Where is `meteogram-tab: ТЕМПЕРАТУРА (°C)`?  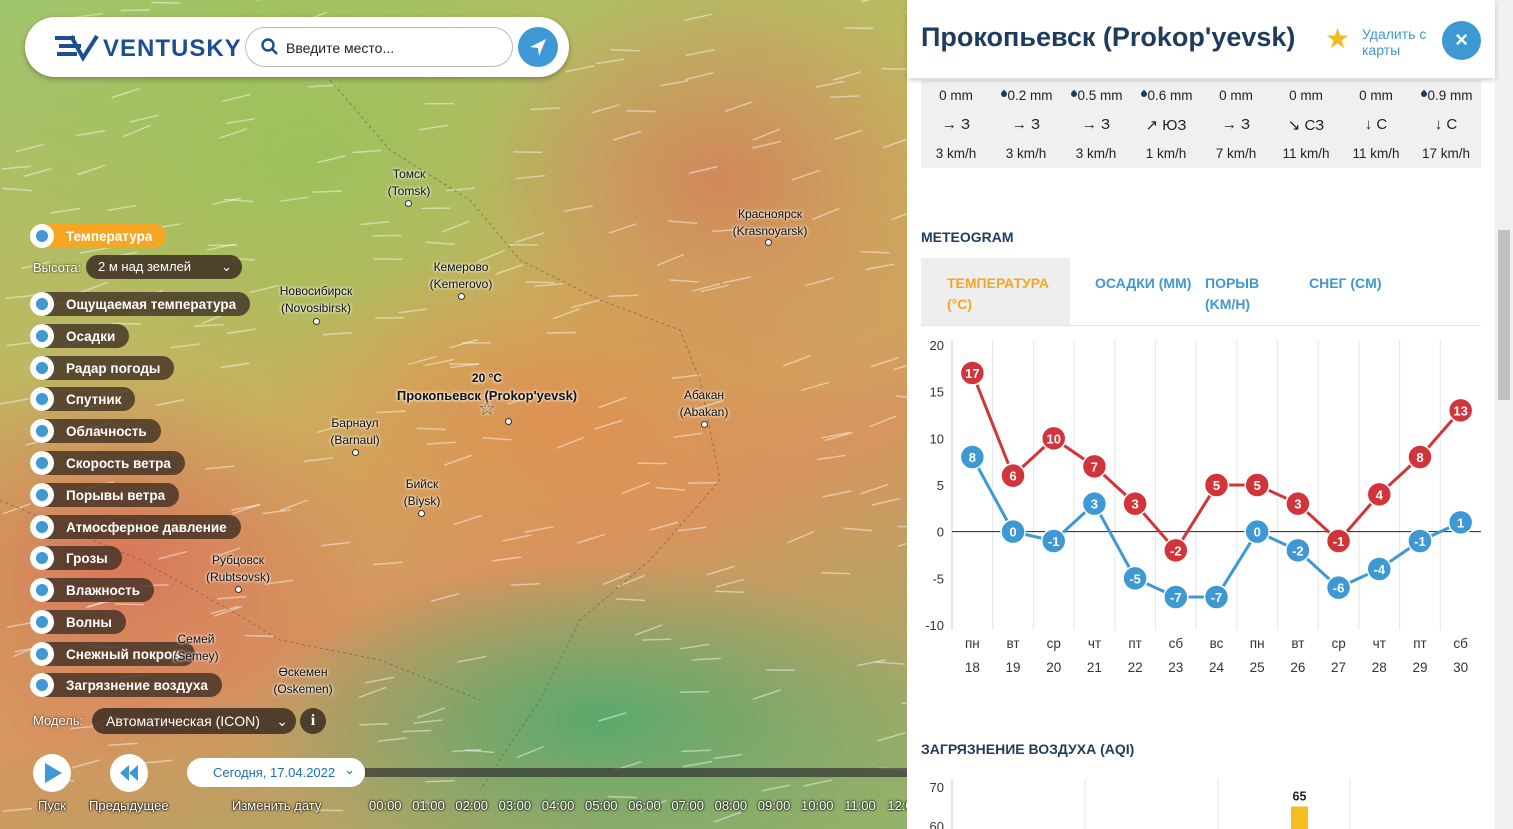 meteogram-tab: ТЕМПЕРАТУРА (°C) is located at coordinates (998, 293).